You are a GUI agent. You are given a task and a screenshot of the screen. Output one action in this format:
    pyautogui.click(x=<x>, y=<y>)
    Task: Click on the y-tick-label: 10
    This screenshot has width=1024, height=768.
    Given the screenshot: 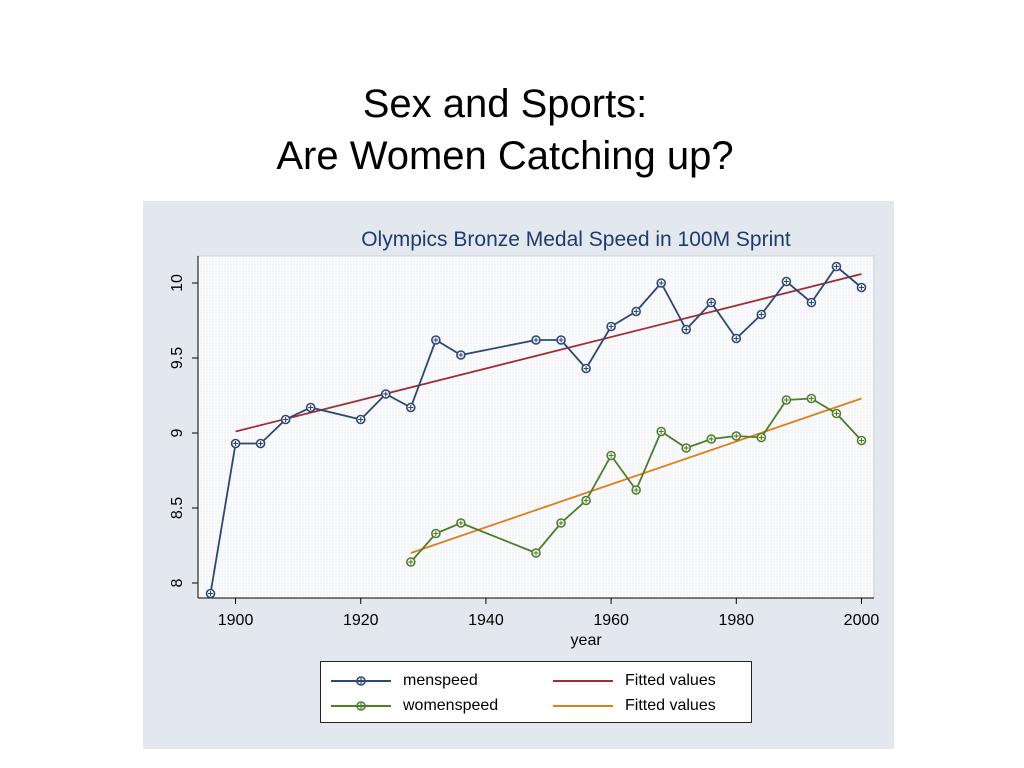 What is the action you would take?
    pyautogui.click(x=177, y=283)
    